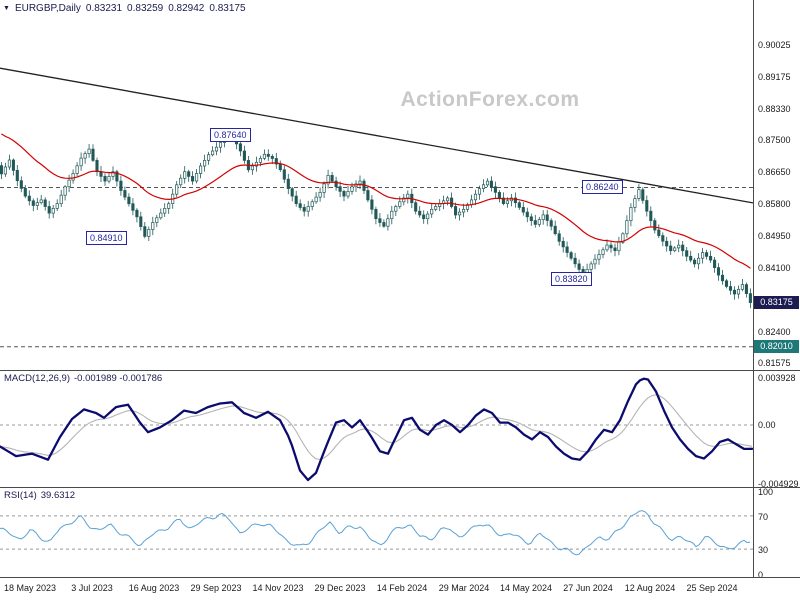  Describe the element at coordinates (6, 8) in the screenshot. I see `instrument-marker-icon: ▼` at that location.